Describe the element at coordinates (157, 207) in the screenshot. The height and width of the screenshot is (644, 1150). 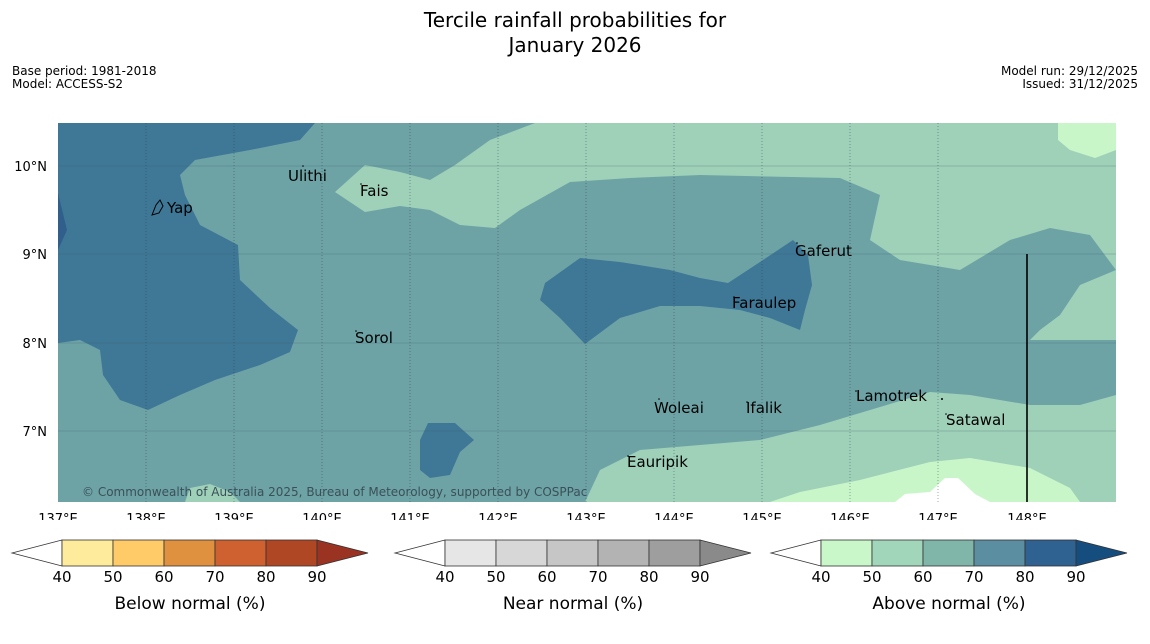
I see `yap-island-shape` at that location.